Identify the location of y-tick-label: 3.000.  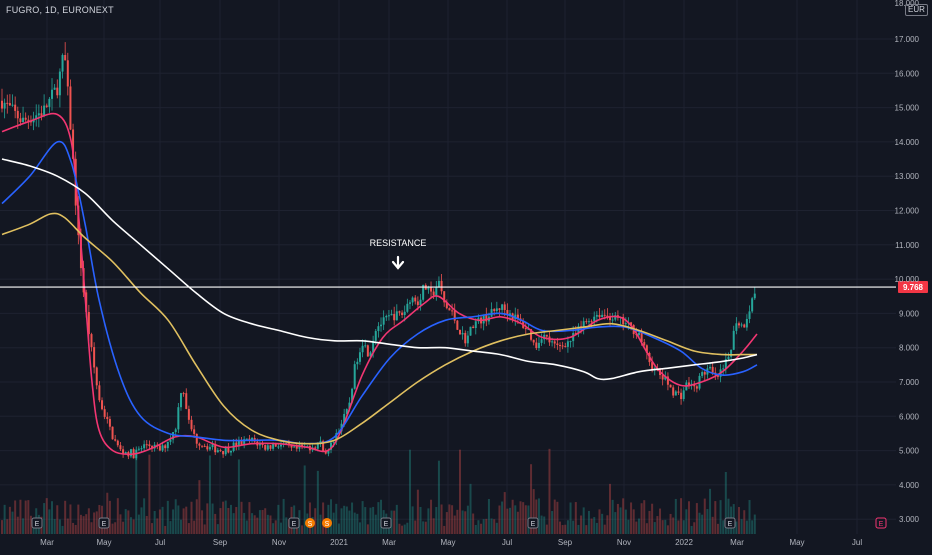
(909, 519).